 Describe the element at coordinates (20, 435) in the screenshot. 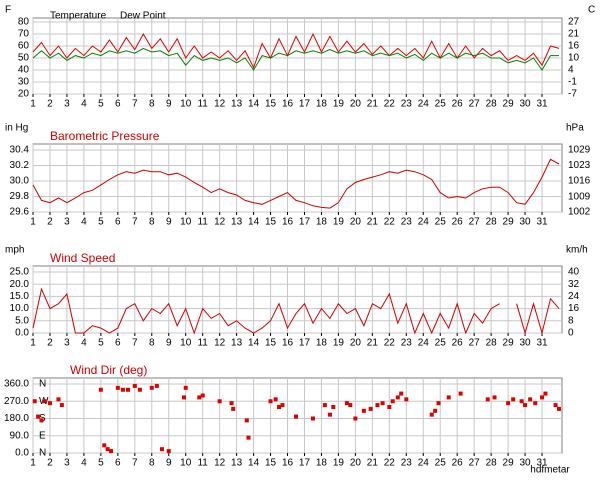

I see `y-tick-label: 90.0` at that location.